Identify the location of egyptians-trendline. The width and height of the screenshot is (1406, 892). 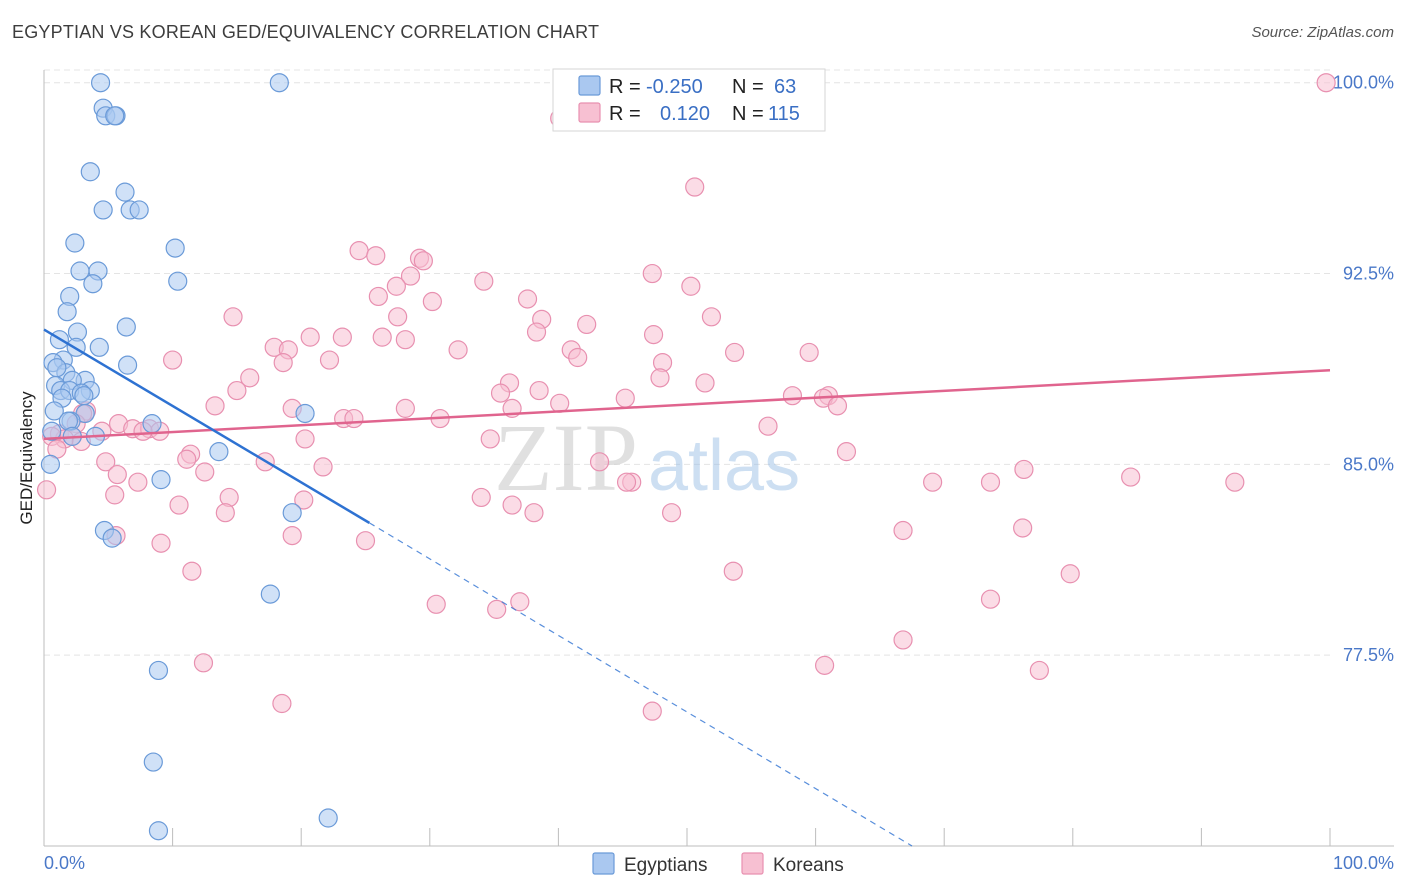
(206, 426).